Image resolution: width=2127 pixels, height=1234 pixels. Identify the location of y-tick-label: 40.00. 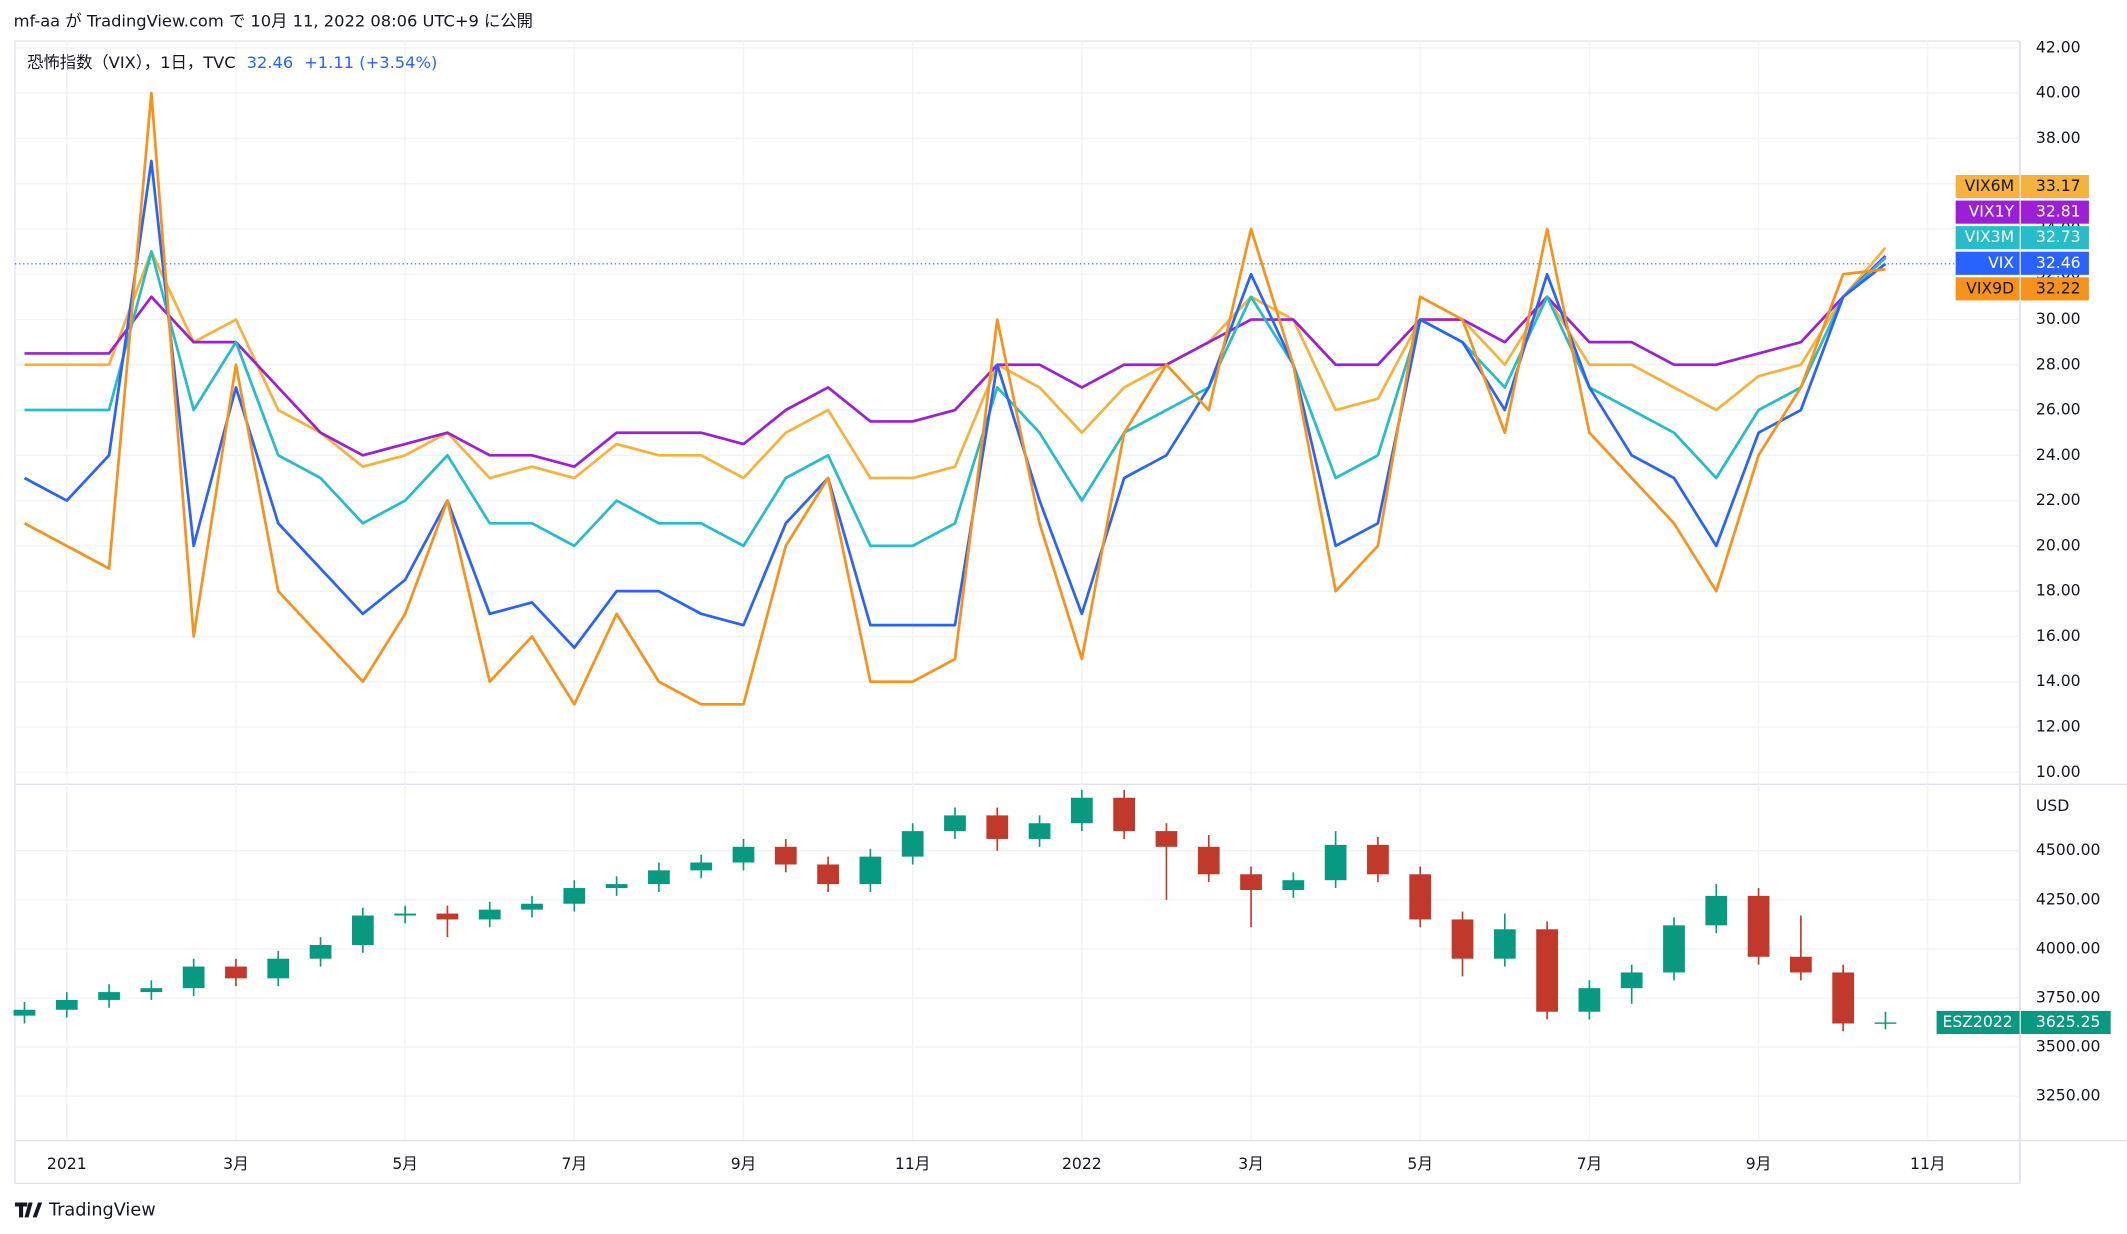
(2058, 92).